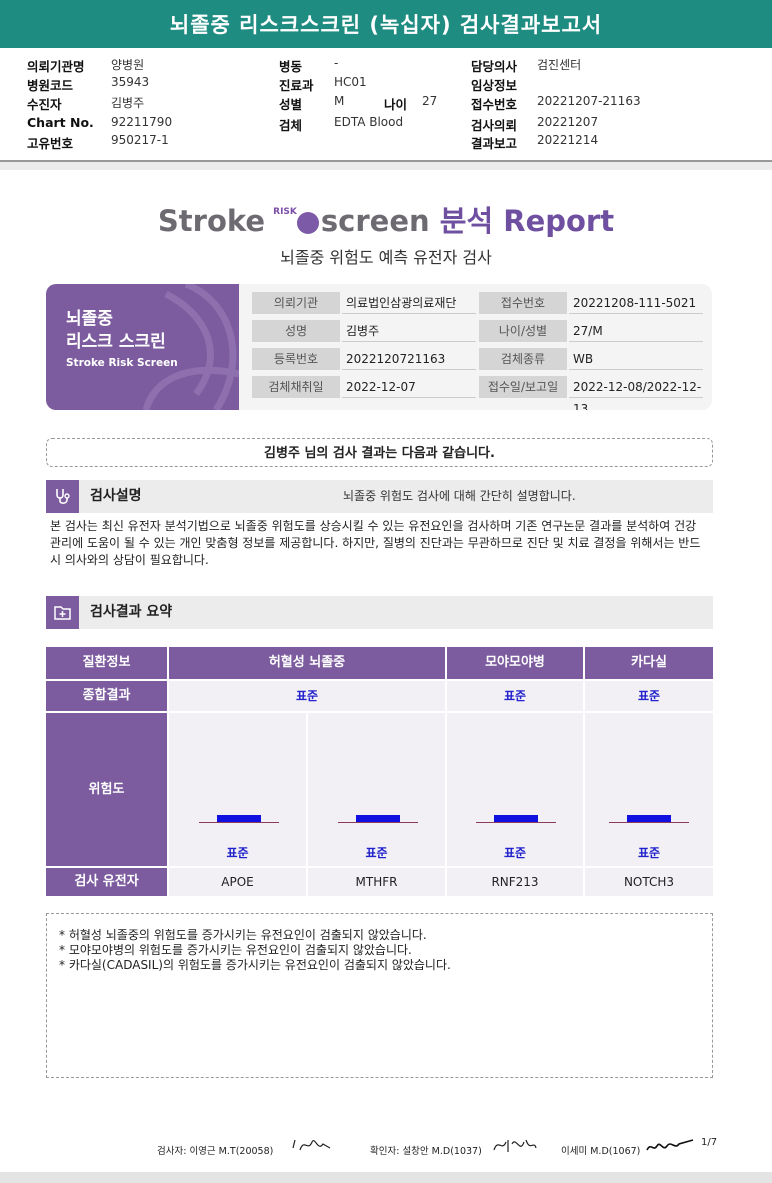  What do you see at coordinates (649, 663) in the screenshot?
I see `th-disease-name: 카다실` at bounding box center [649, 663].